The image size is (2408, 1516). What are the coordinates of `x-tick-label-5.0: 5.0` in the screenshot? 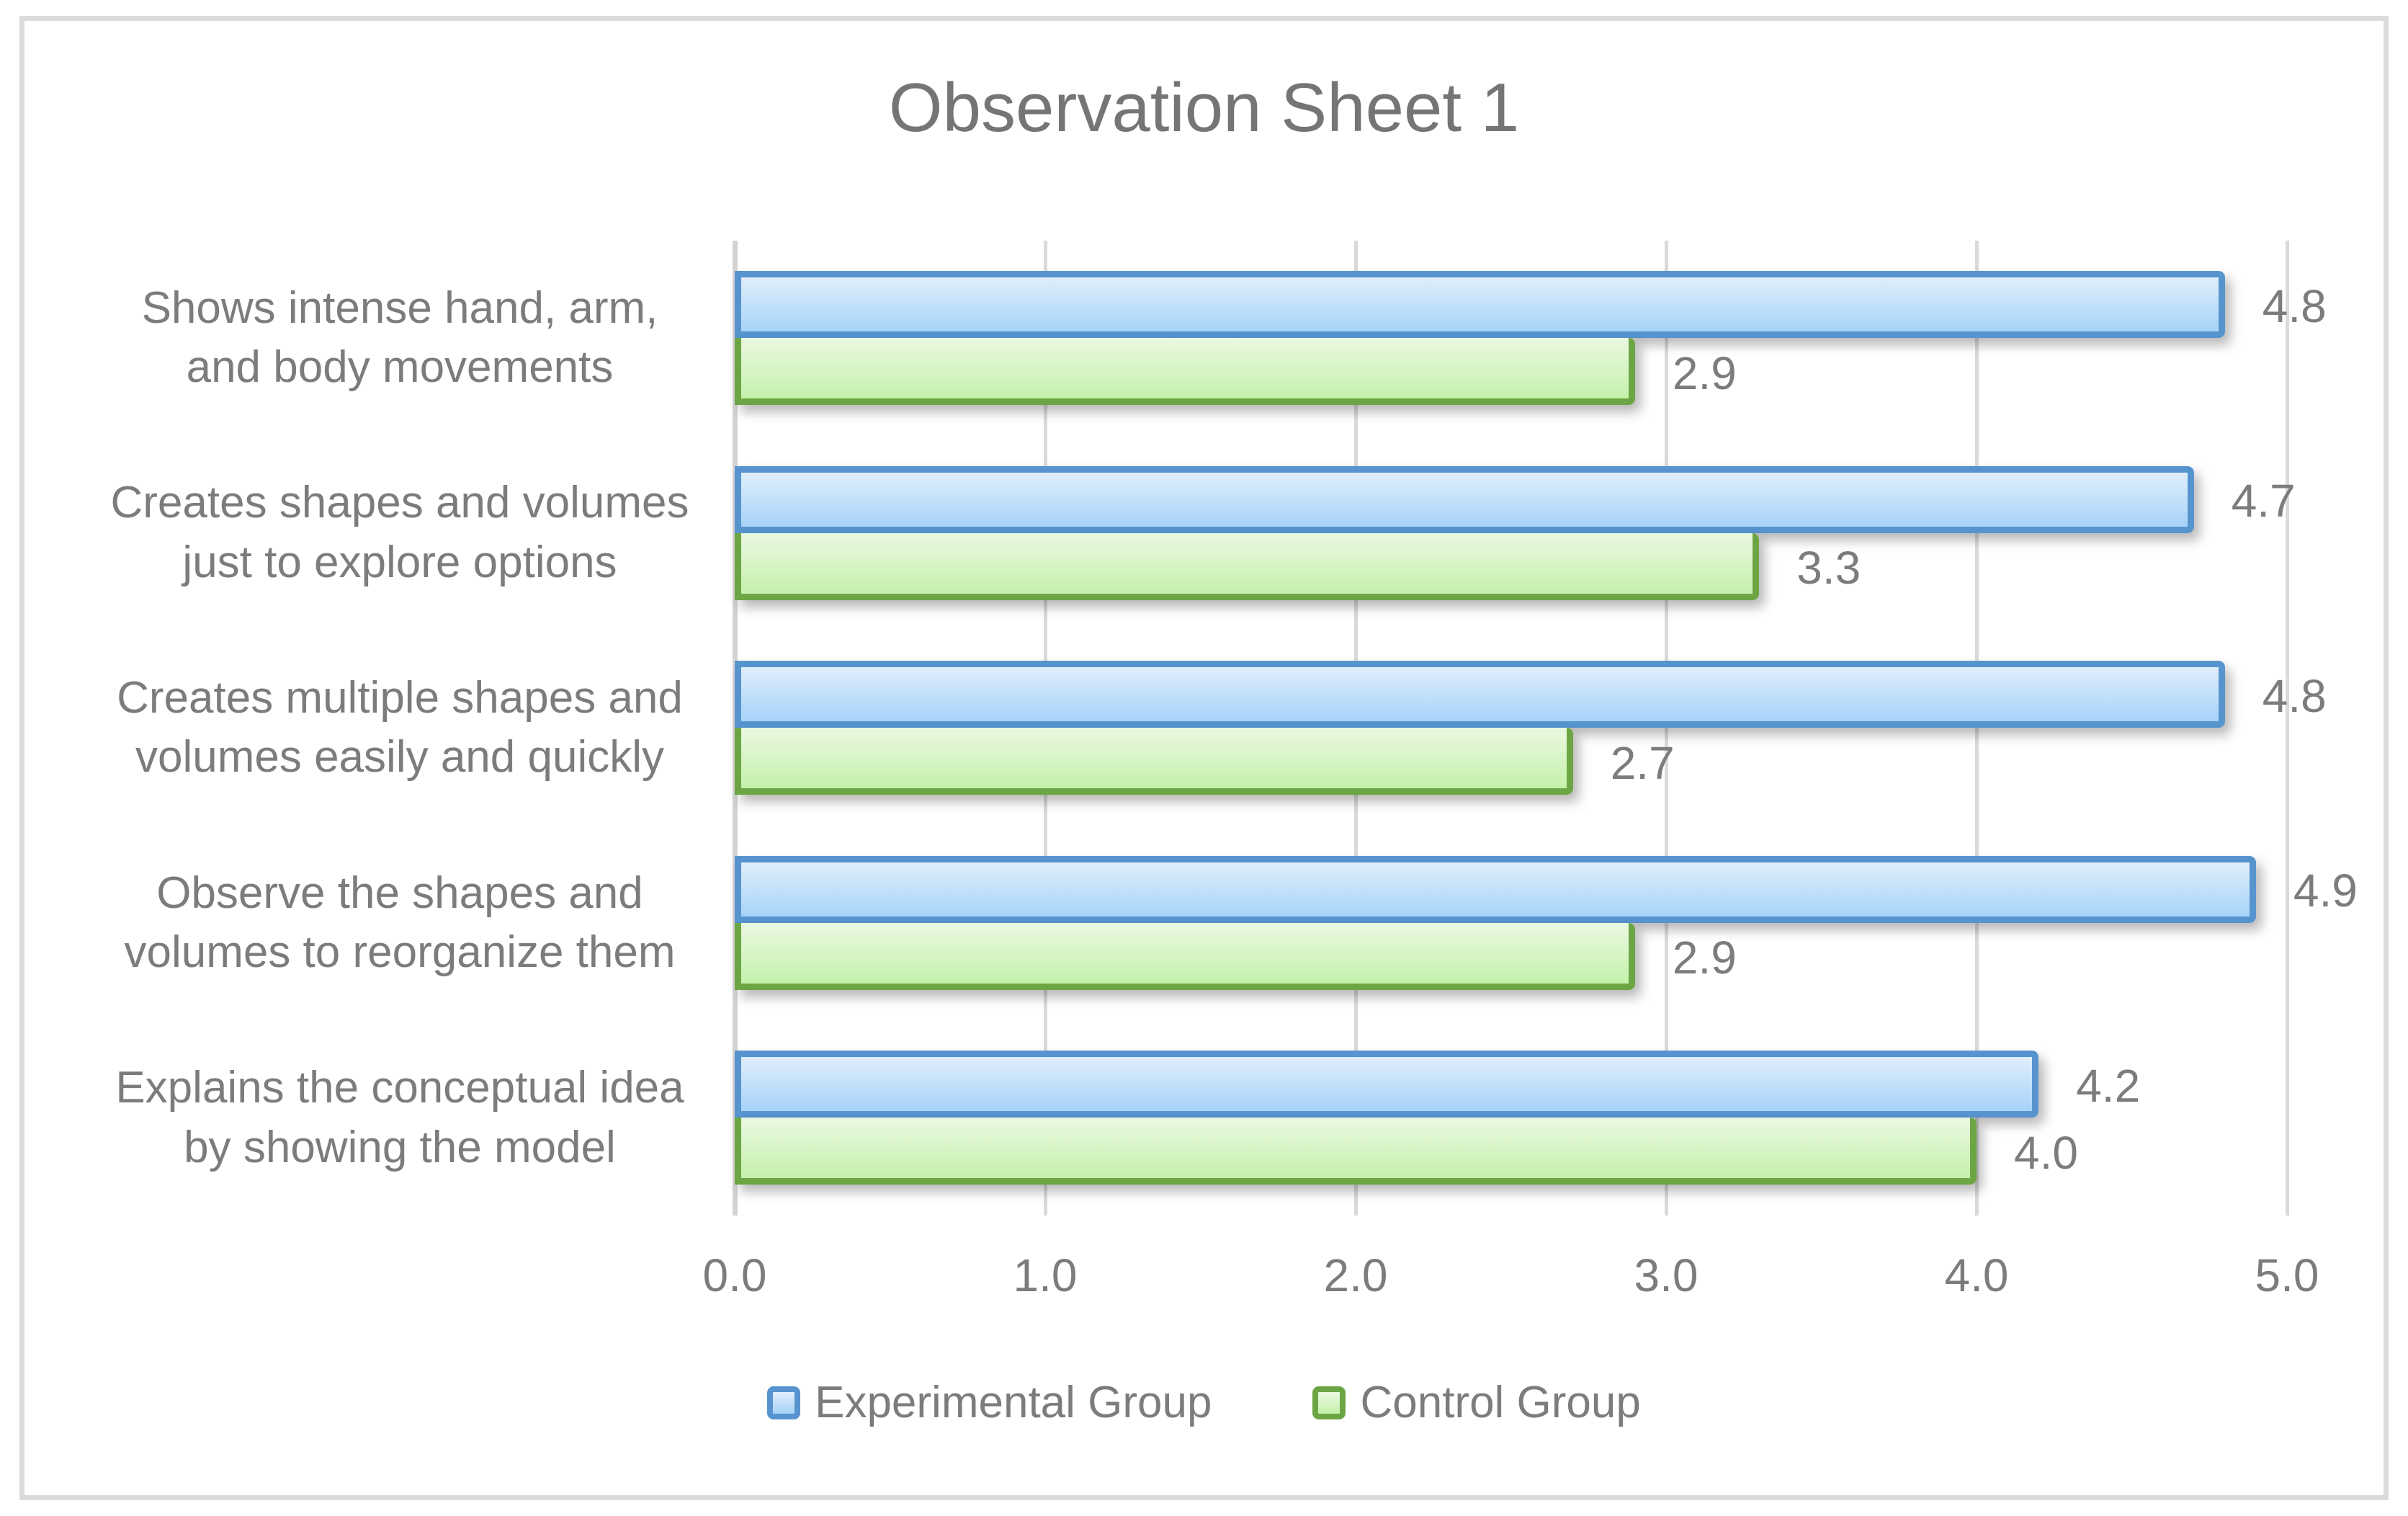 It's located at (2287, 1275).